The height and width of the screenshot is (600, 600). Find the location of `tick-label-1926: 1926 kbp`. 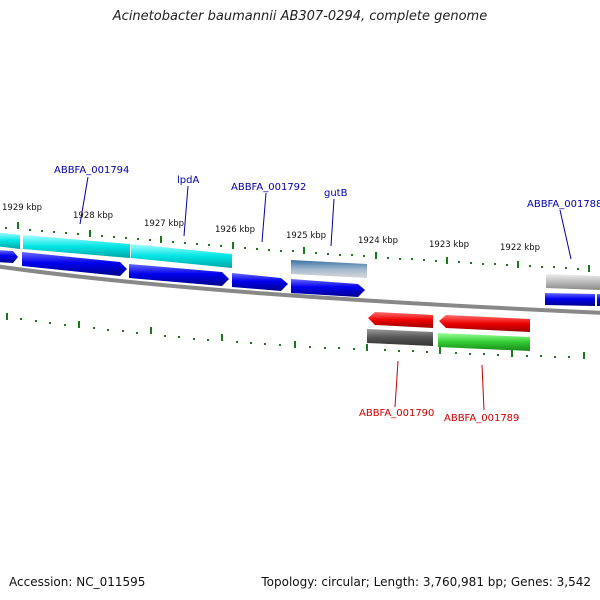

tick-label-1926: 1926 kbp is located at coordinates (235, 230).